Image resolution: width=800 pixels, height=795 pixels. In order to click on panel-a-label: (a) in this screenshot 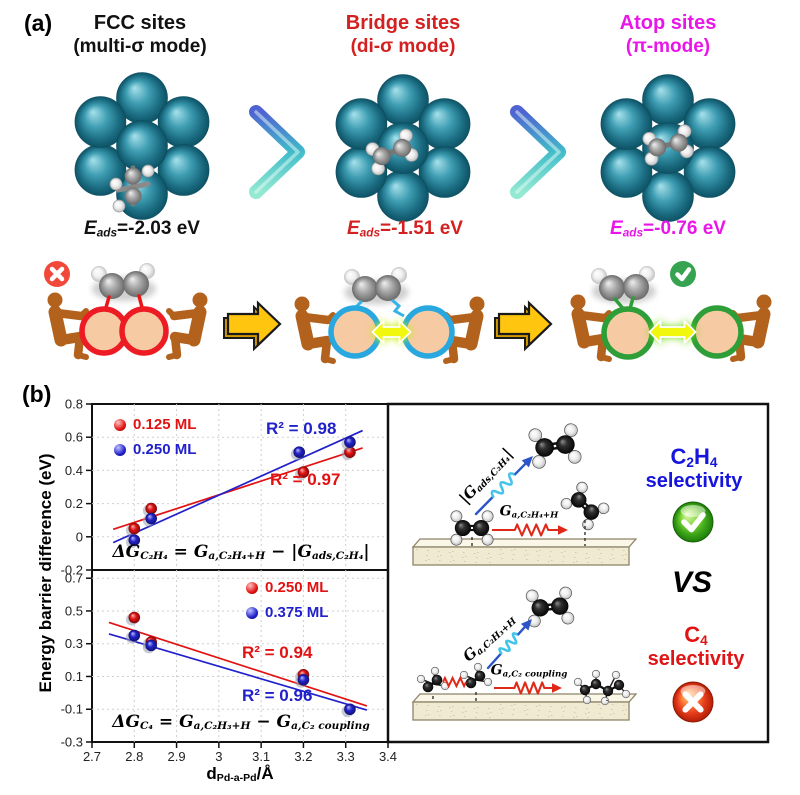, I will do `click(38, 23)`.